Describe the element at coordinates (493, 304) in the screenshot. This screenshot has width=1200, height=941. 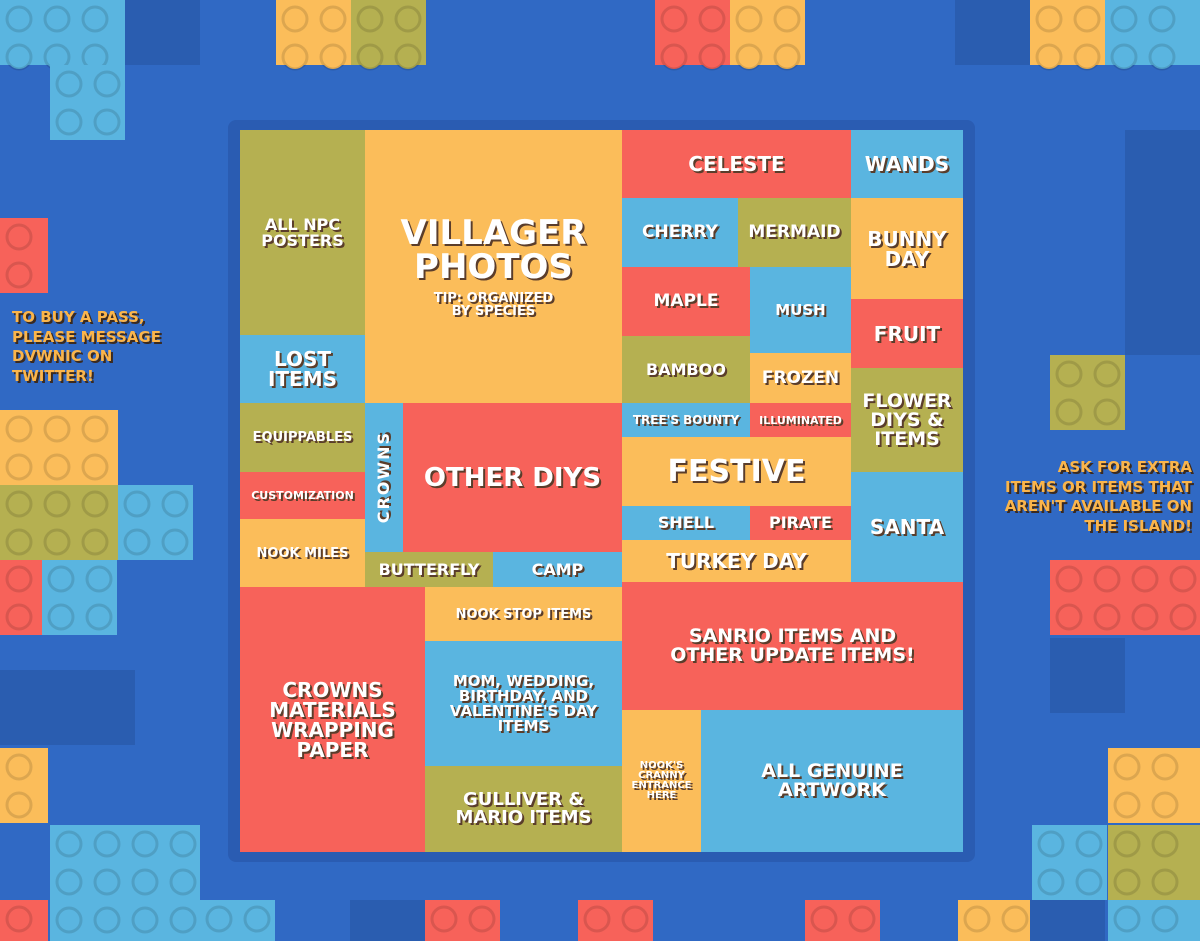
I see `area-tip: TIP: ORGANIZED BY SPECIES` at that location.